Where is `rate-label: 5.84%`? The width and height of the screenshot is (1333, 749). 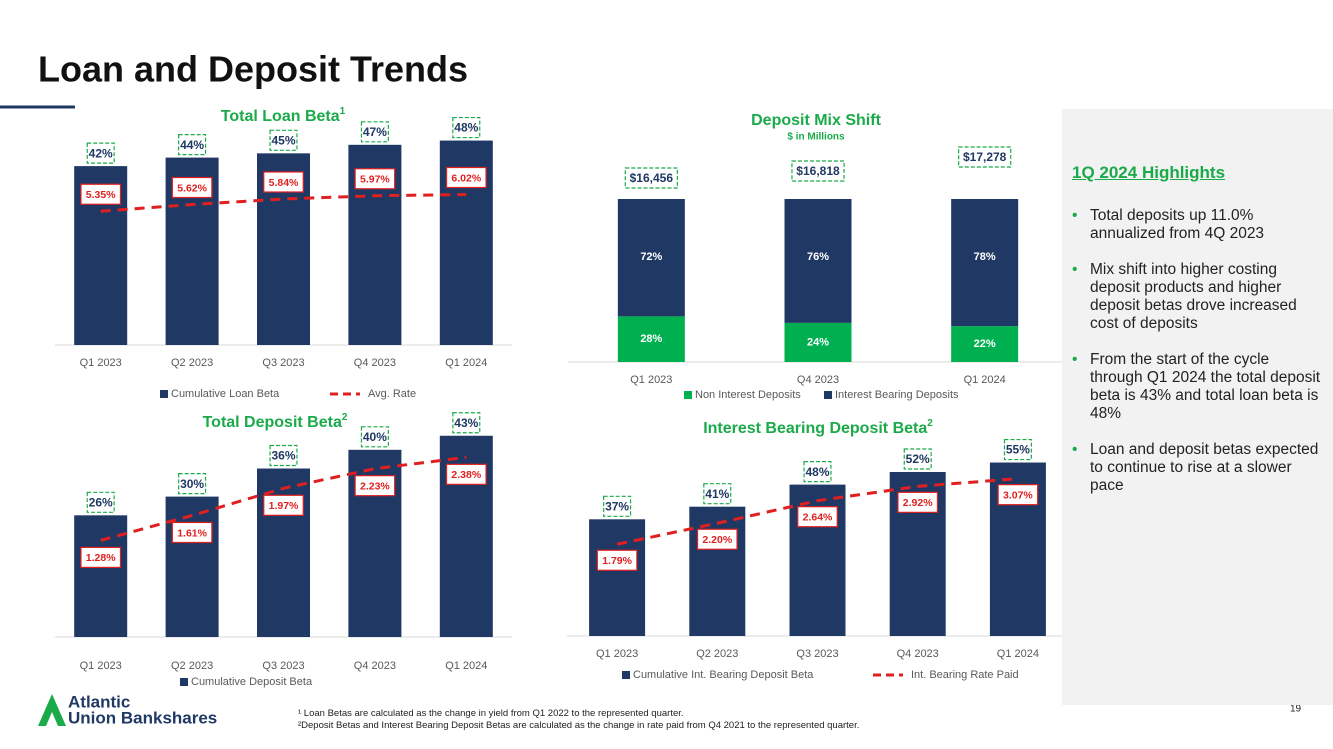
rate-label: 5.84% is located at coordinates (284, 183).